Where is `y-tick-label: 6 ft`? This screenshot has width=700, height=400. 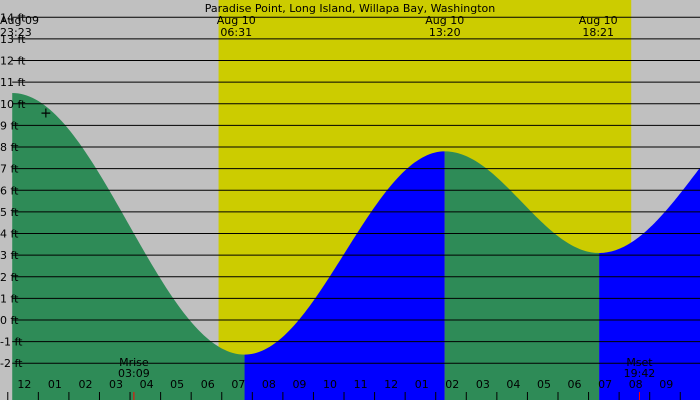 y-tick-label: 6 ft is located at coordinates (9, 190).